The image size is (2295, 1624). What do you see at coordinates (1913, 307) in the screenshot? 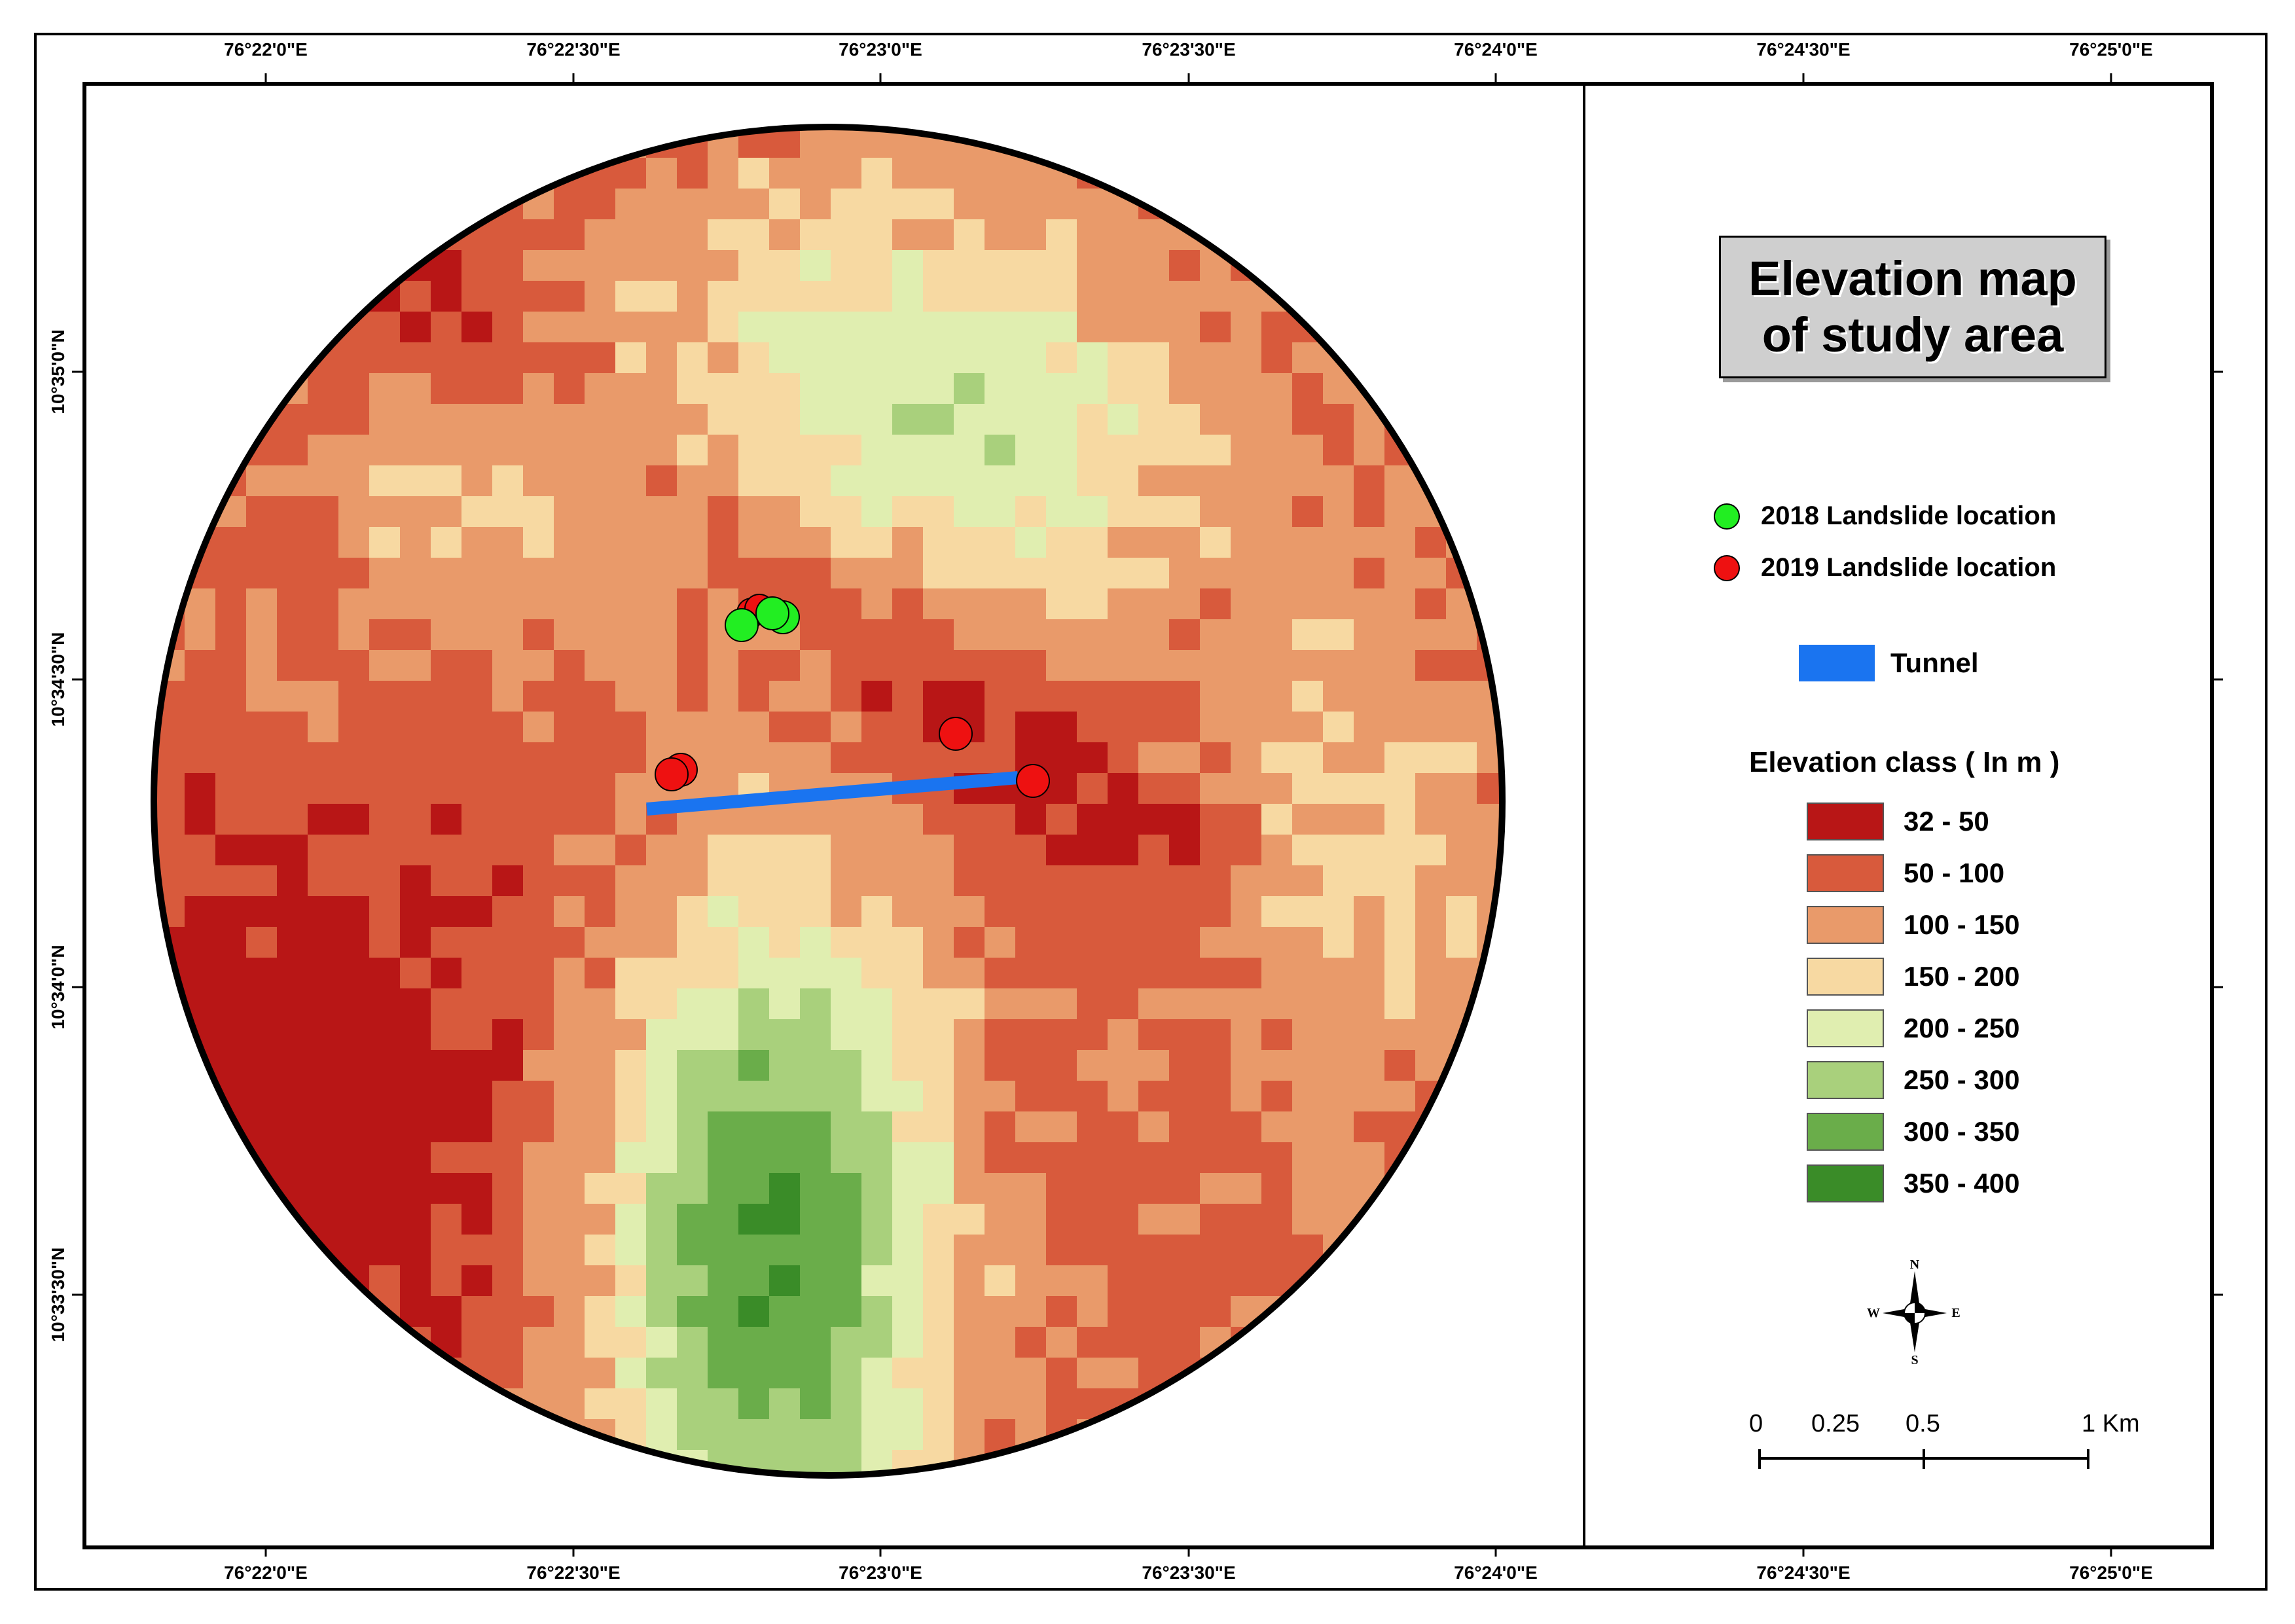
I see `map-title-box: Elevation map of study area` at bounding box center [1913, 307].